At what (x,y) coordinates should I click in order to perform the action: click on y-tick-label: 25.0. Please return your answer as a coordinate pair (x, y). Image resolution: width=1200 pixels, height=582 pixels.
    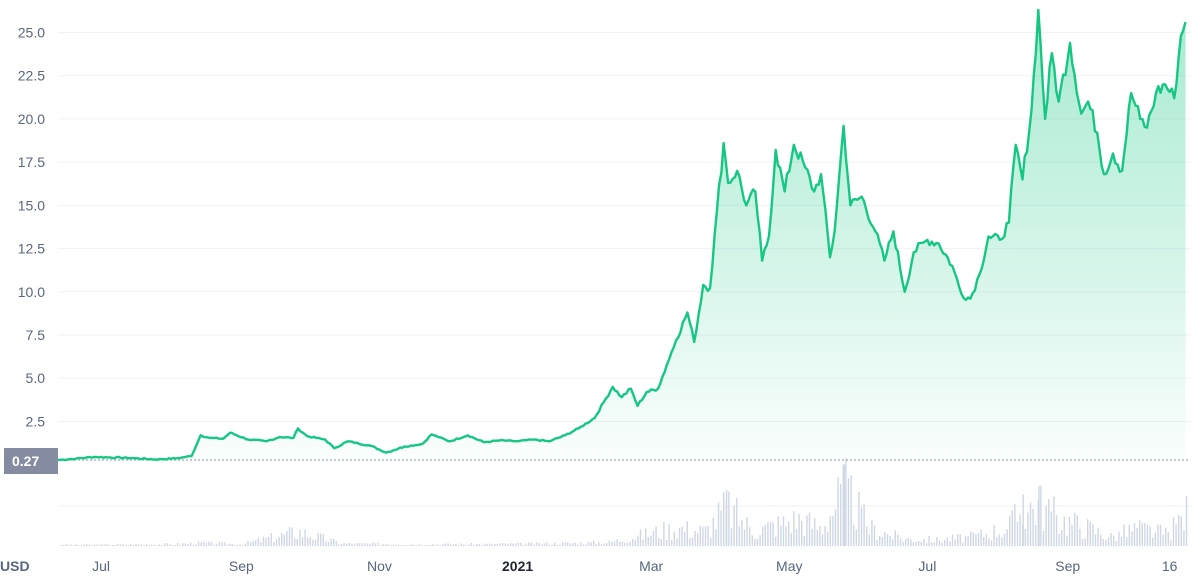
    Looking at the image, I should click on (31, 32).